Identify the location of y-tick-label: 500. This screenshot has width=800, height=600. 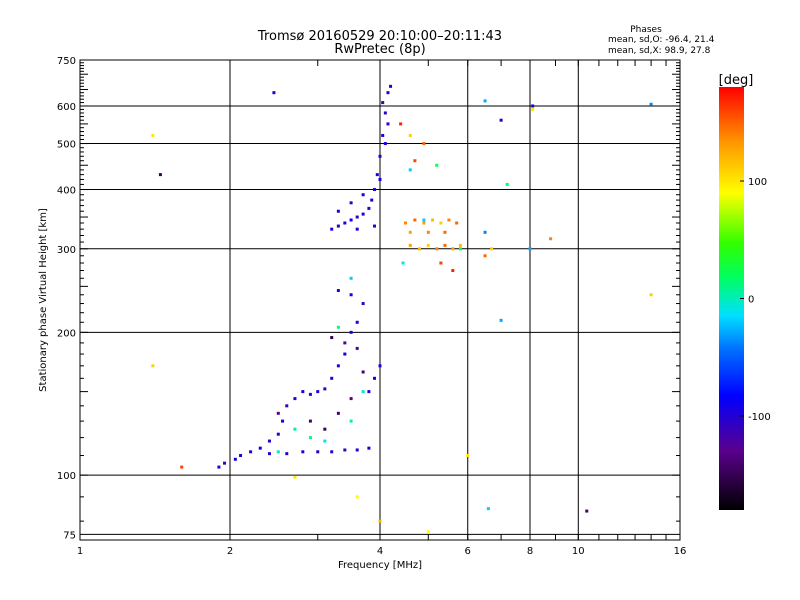
(66, 145).